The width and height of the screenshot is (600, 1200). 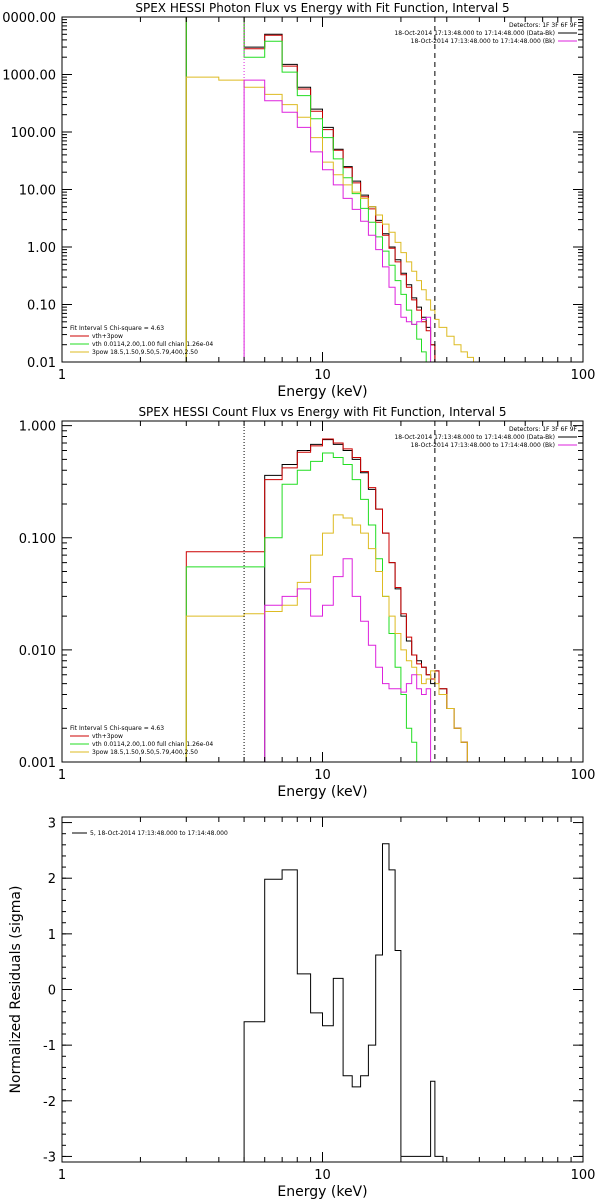 I want to click on y-tick-label: -1, so click(x=49, y=1046).